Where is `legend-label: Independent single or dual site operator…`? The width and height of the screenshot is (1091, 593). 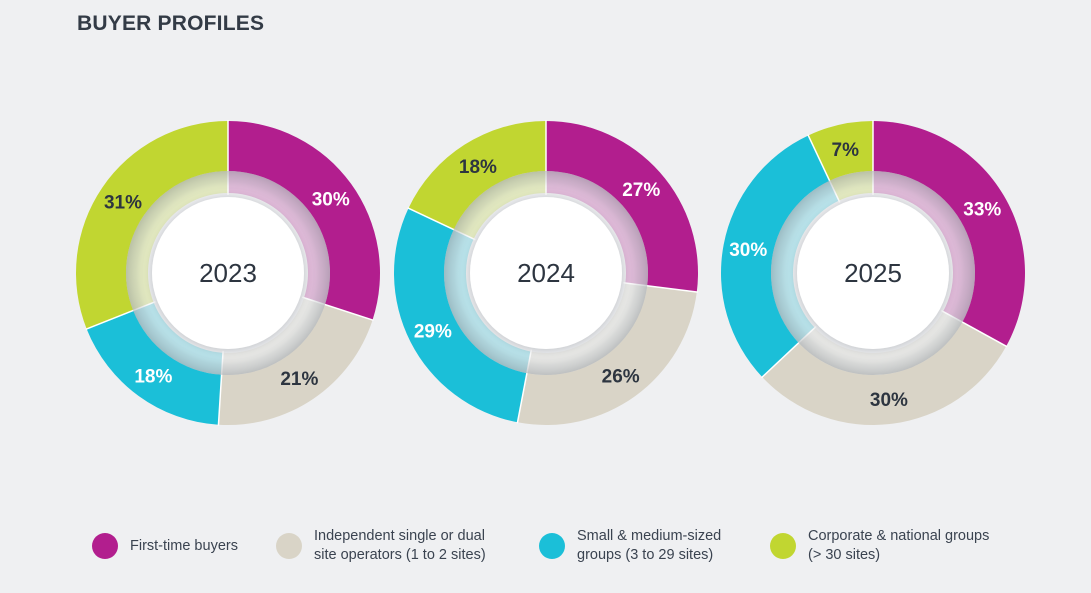
legend-label: Independent single or dual site operator… is located at coordinates (400, 545).